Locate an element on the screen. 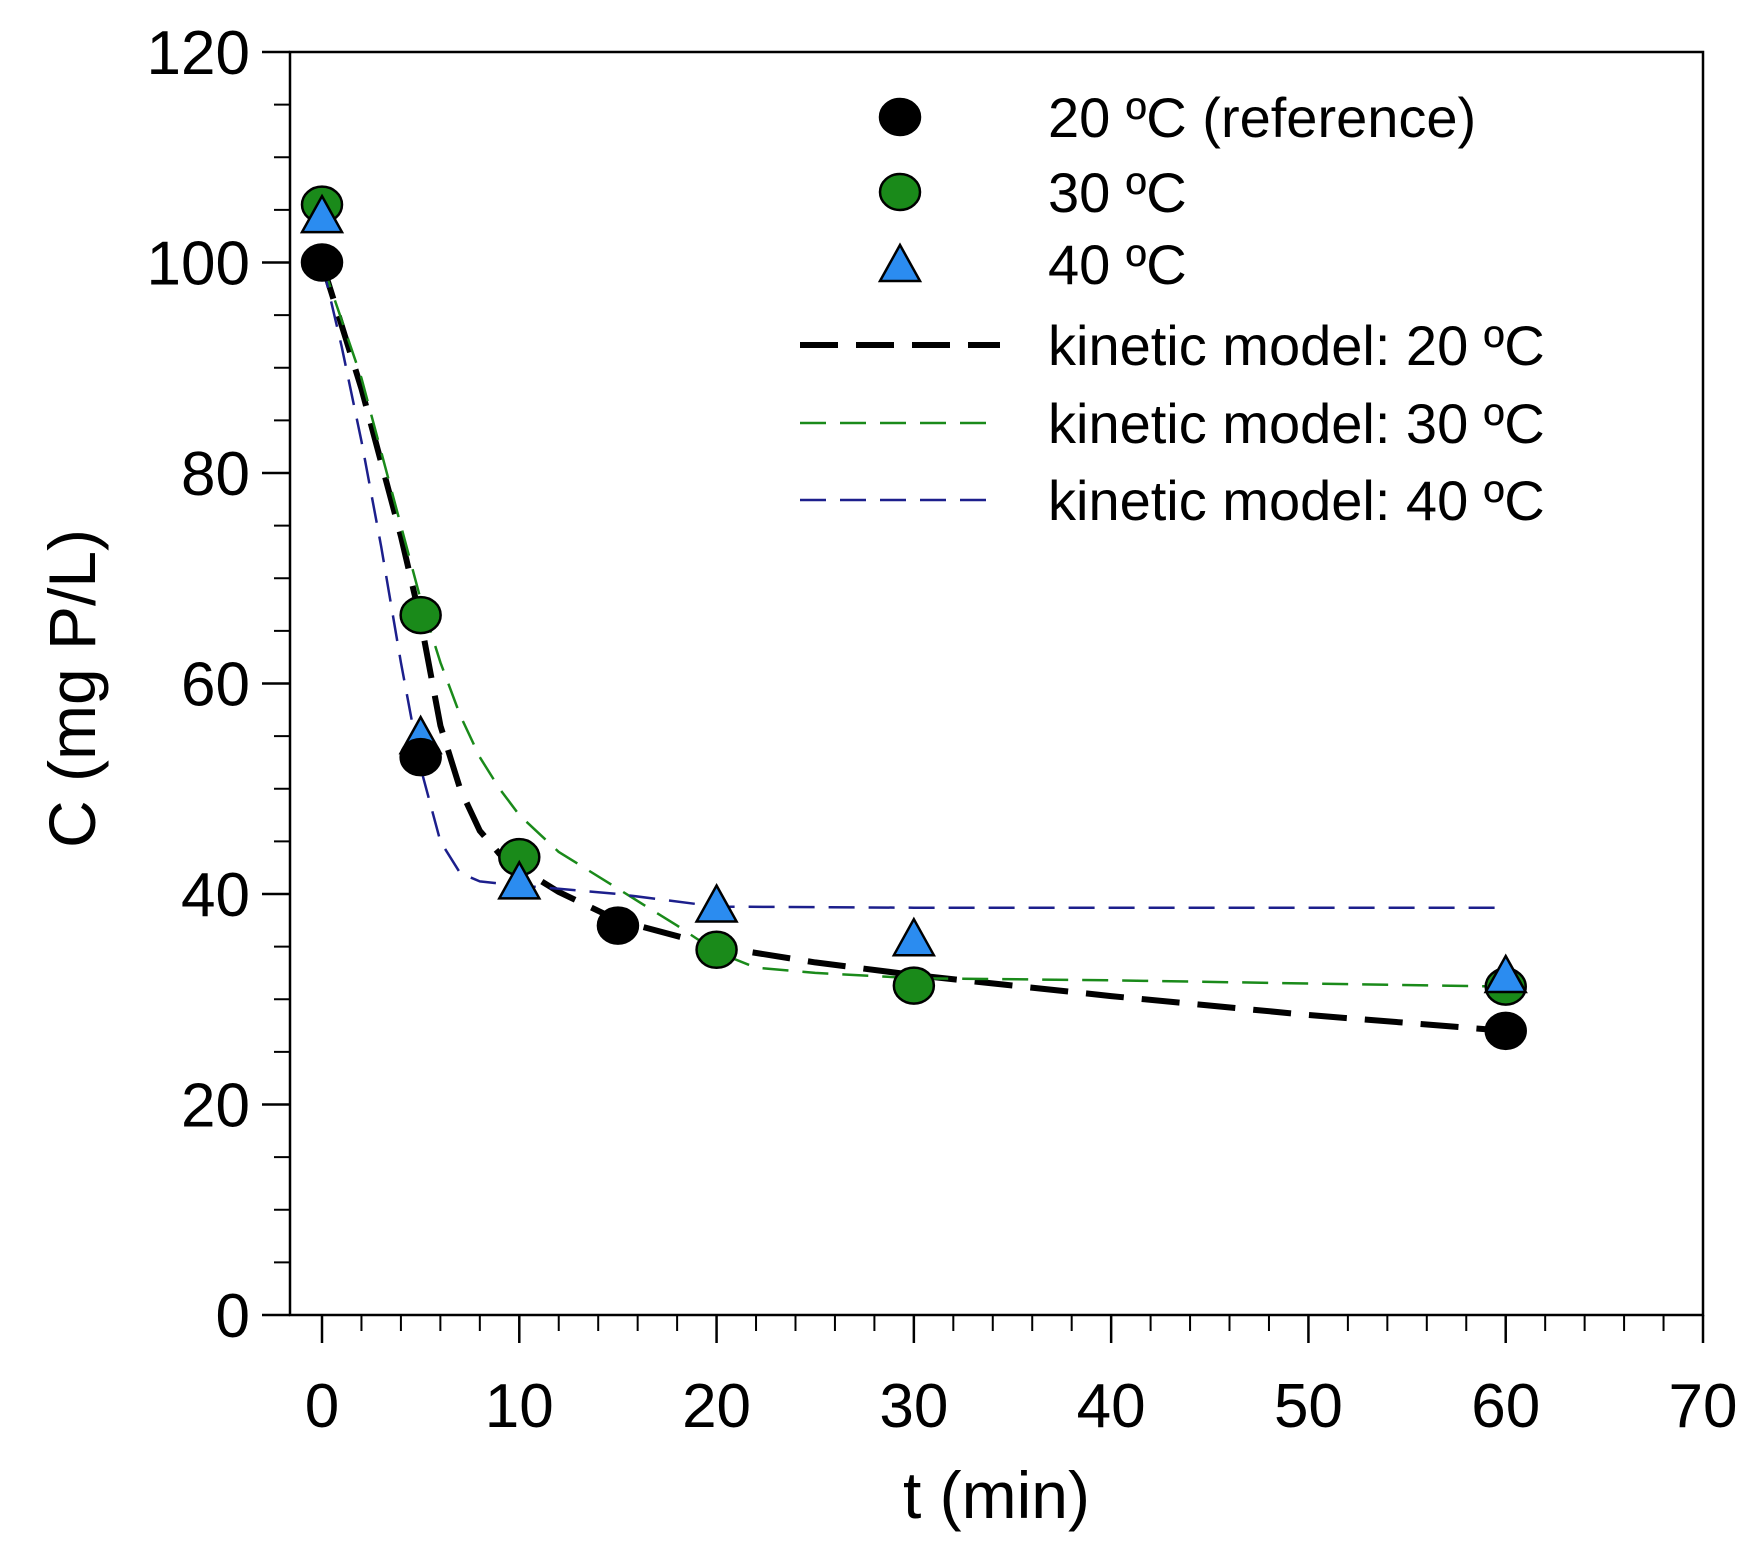 The height and width of the screenshot is (1557, 1757). legend-label: kinetic model: 30 ºC is located at coordinates (1296, 423).